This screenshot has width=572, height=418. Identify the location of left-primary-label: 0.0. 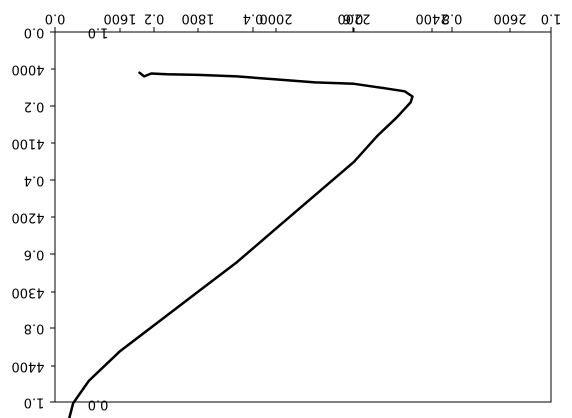
(34, 32).